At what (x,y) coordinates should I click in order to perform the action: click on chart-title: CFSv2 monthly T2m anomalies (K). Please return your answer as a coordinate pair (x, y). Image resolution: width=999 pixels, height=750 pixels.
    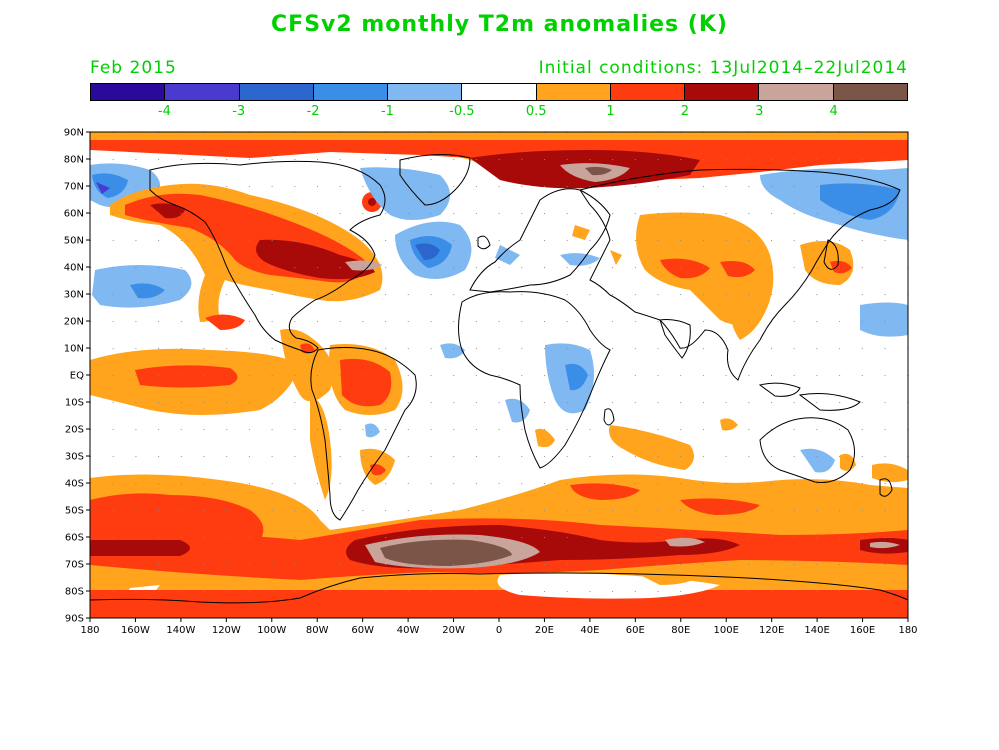
    Looking at the image, I should click on (499, 24).